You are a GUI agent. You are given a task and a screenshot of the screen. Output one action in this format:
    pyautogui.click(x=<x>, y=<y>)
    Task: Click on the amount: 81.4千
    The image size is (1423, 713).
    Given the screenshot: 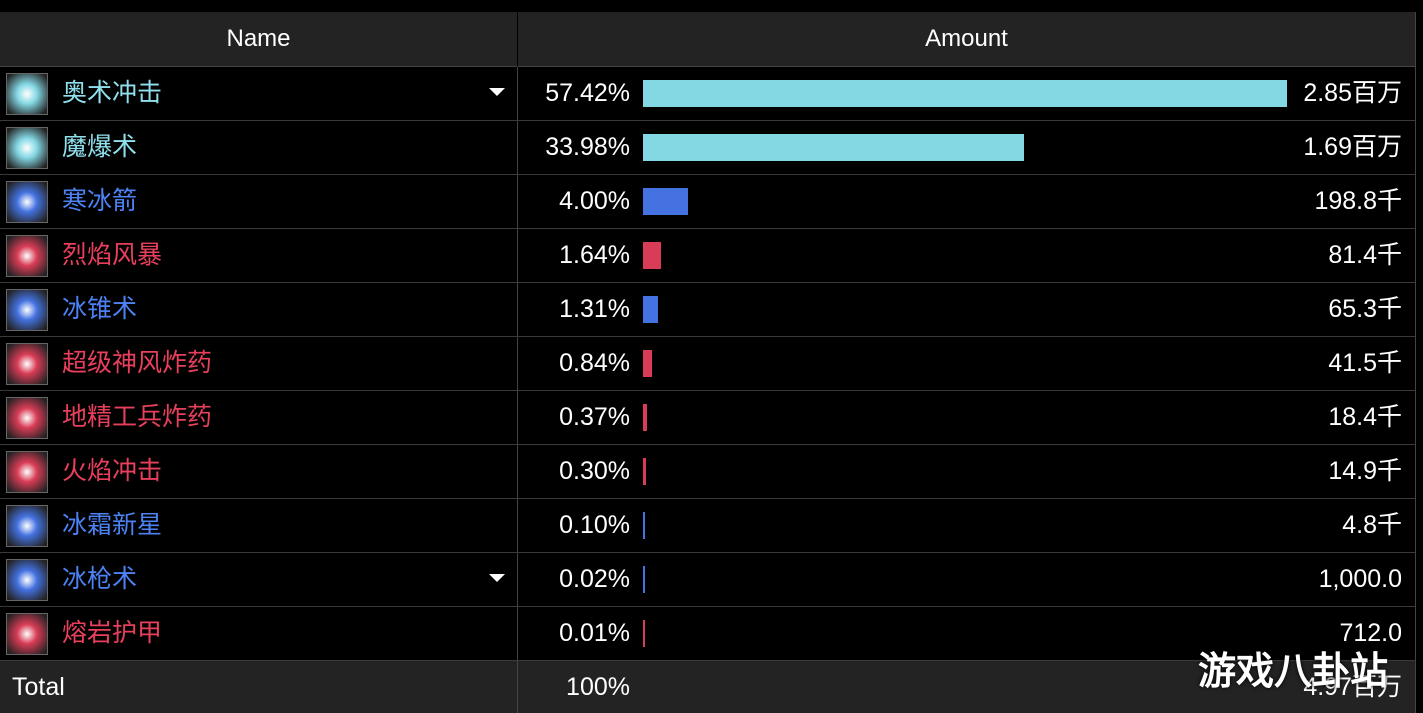 What is the action you would take?
    pyautogui.click(x=1365, y=255)
    